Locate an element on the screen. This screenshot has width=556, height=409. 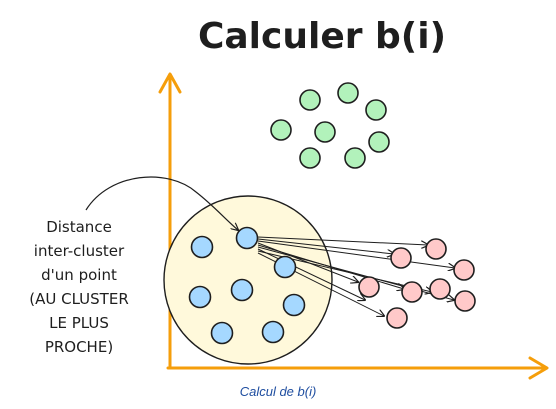
figure-caption: Calcul de b(i) is located at coordinates (278, 391).